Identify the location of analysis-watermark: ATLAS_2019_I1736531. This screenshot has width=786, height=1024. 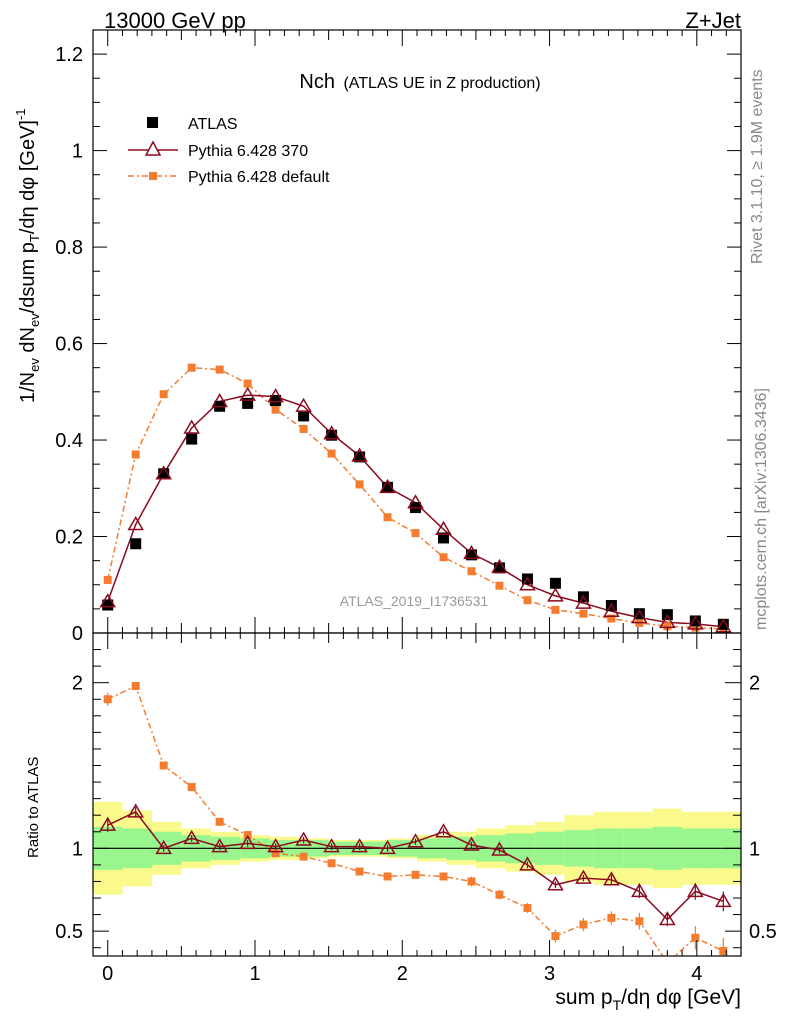
(414, 601).